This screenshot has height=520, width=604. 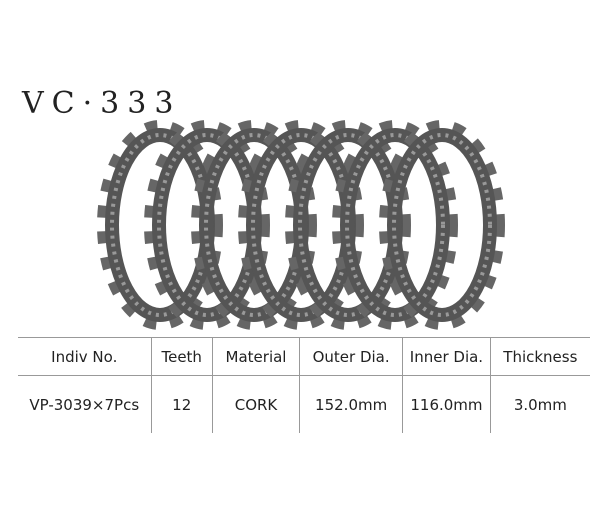 I want to click on product-title: VC·333, so click(x=102, y=103).